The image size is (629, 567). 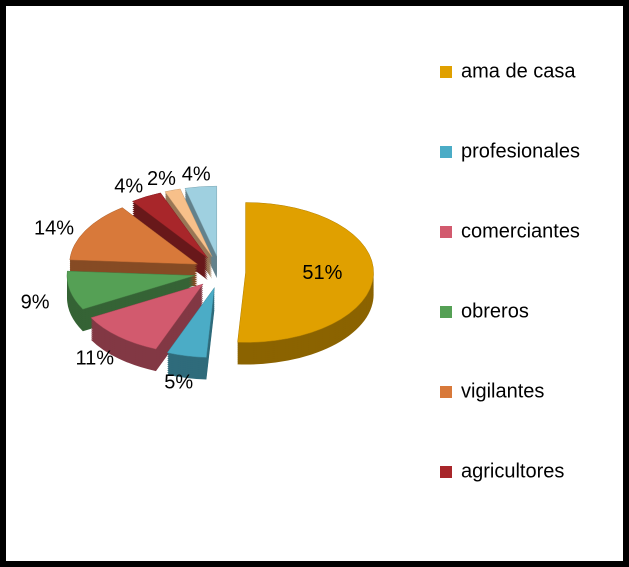 What do you see at coordinates (94, 358) in the screenshot?
I see `data-label: 11%` at bounding box center [94, 358].